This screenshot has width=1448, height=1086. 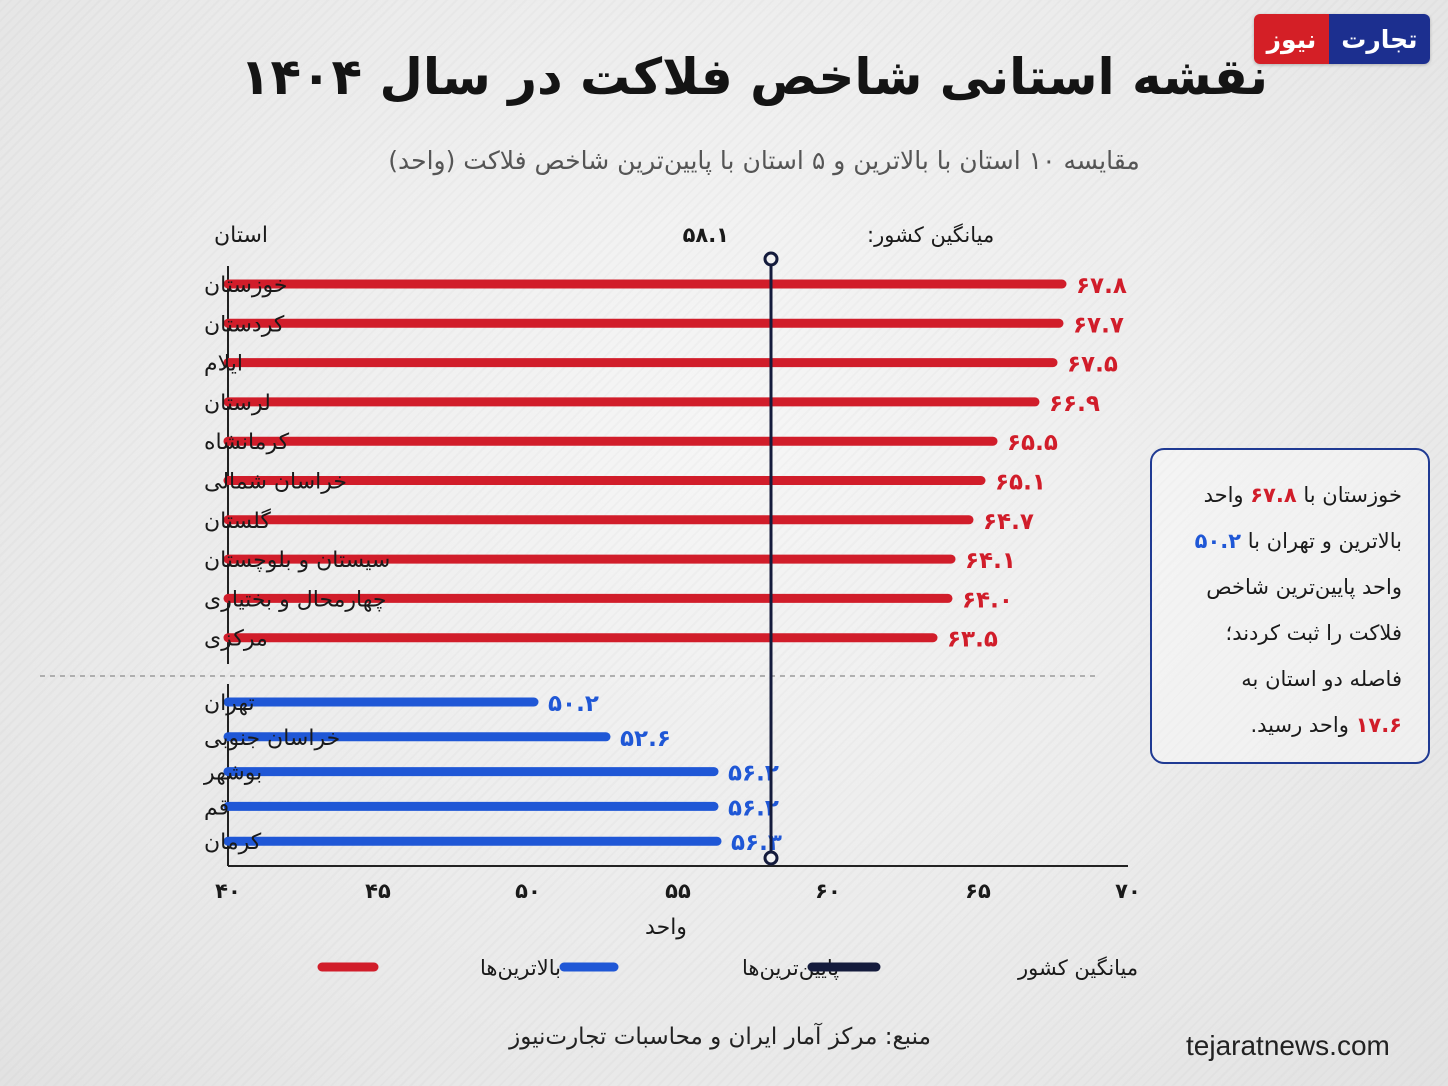 I want to click on province-label: سیستان و بلوچستان, so click(x=297, y=560).